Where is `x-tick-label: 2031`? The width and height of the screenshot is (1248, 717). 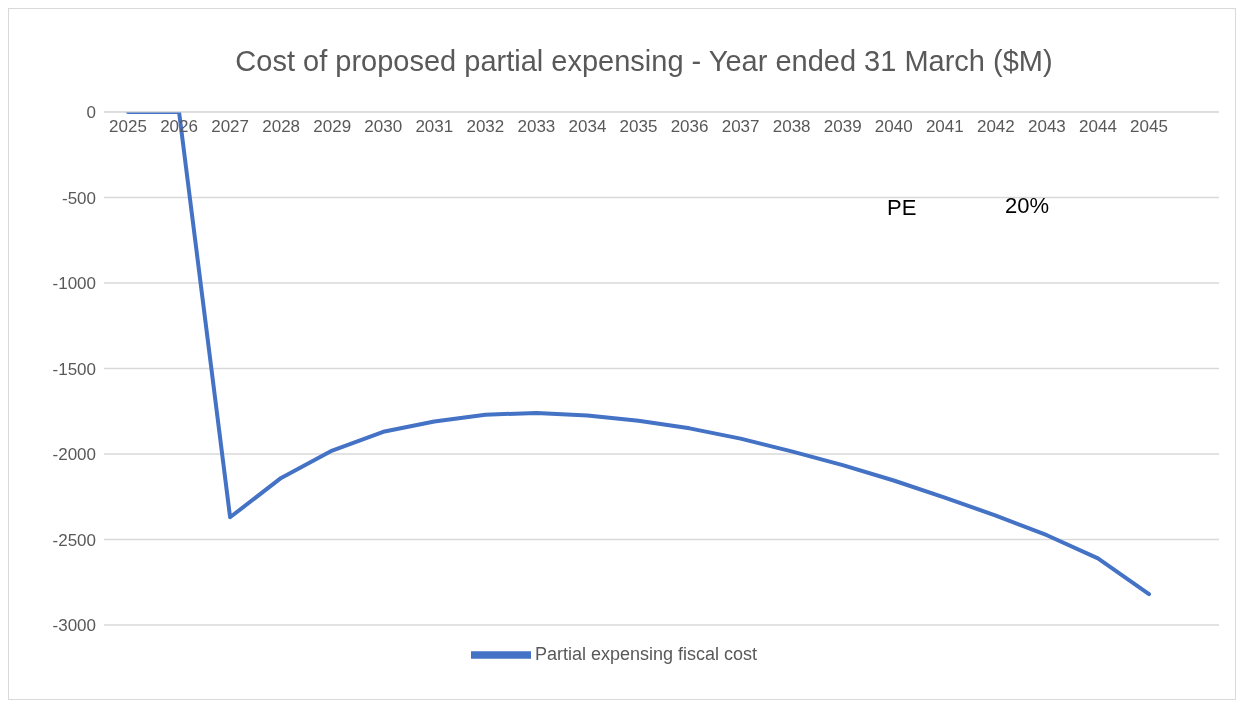 x-tick-label: 2031 is located at coordinates (434, 127).